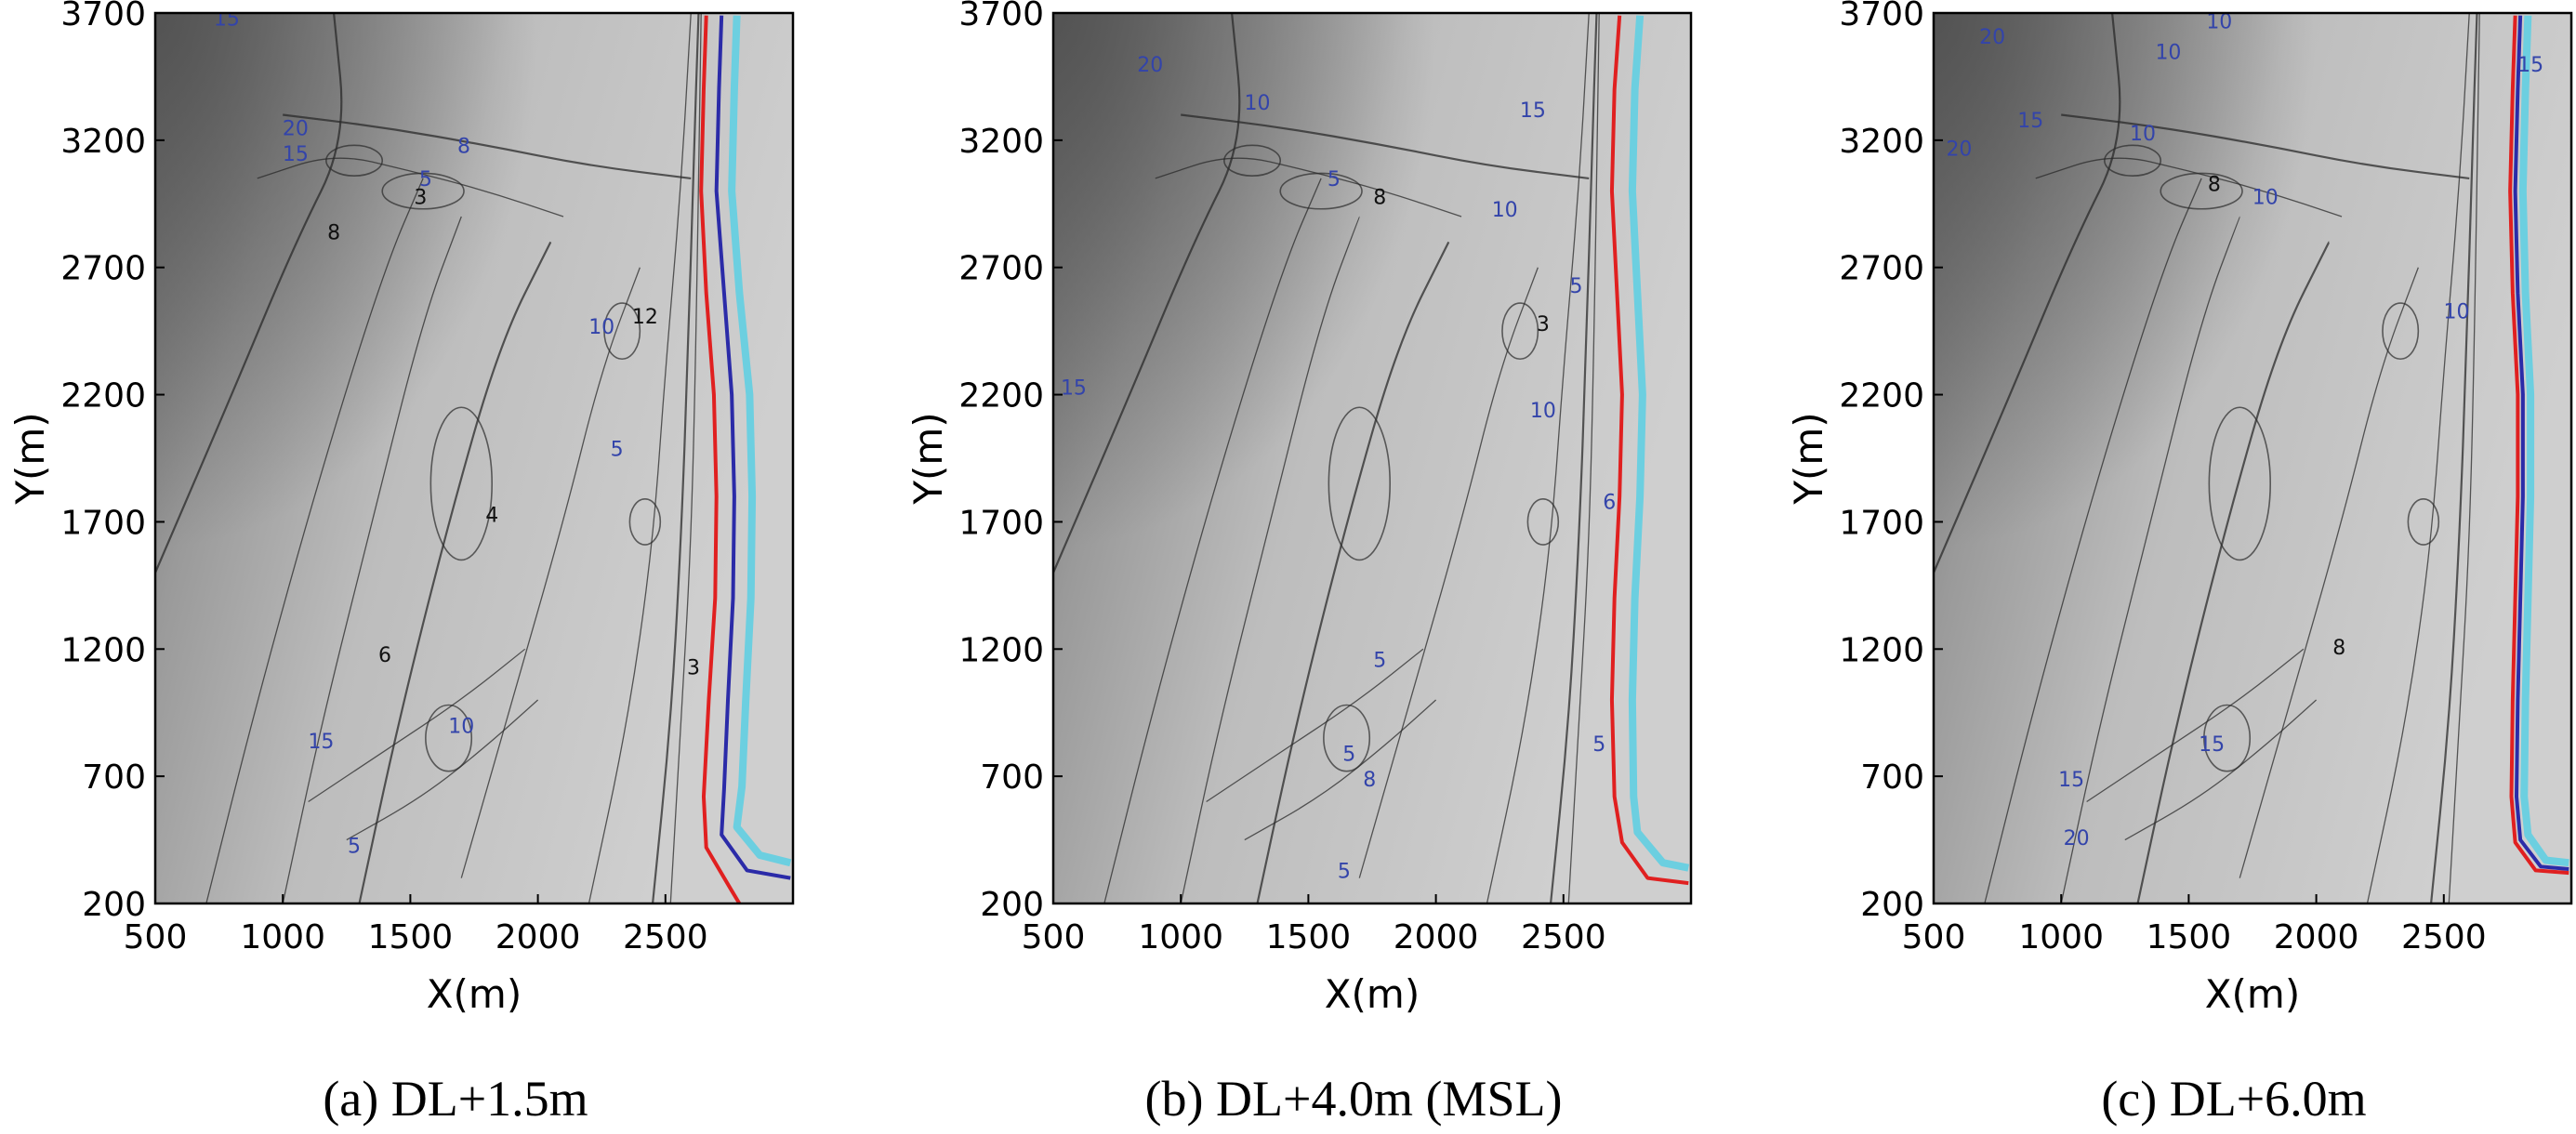  What do you see at coordinates (2233, 1099) in the screenshot?
I see `panel-caption: (c) DL+6.0m` at bounding box center [2233, 1099].